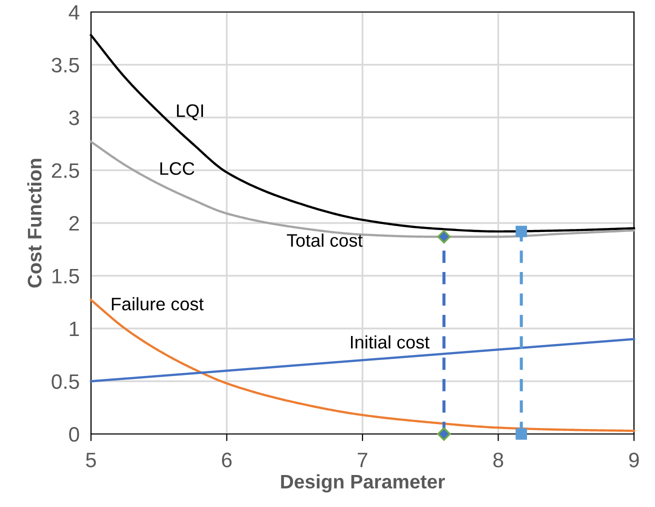 The width and height of the screenshot is (655, 507). Describe the element at coordinates (190, 112) in the screenshot. I see `series-label: LQI` at that location.